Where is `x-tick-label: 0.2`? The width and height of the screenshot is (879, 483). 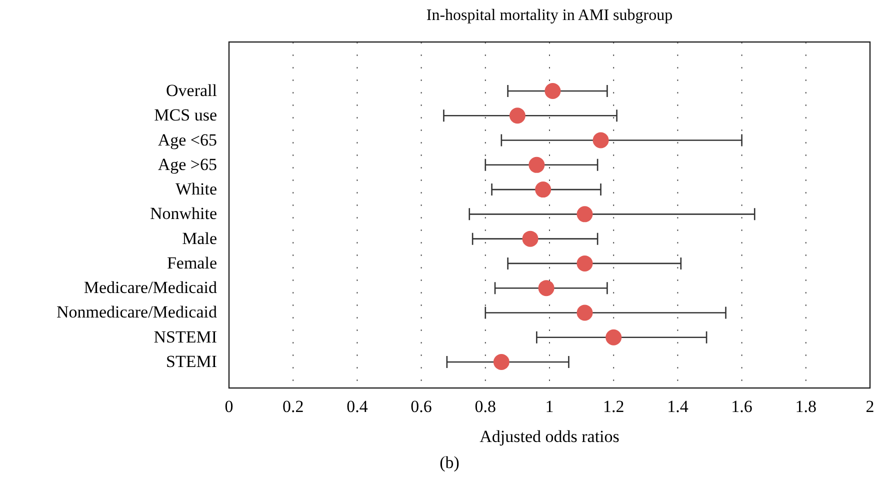 x-tick-label: 0.2 is located at coordinates (293, 406).